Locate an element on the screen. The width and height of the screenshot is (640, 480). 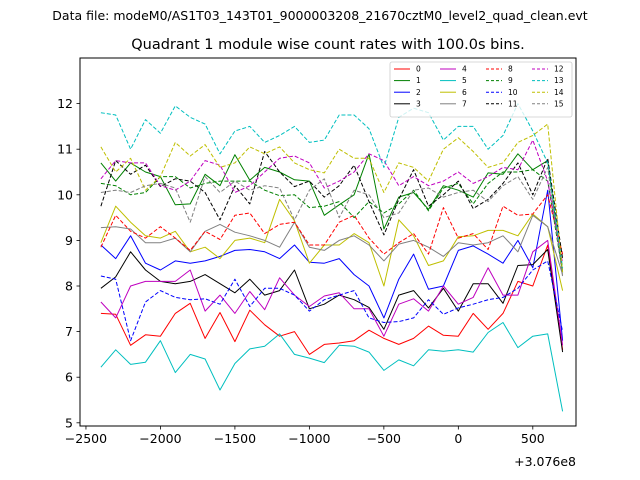
legend-label: 1 is located at coordinates (418, 80).